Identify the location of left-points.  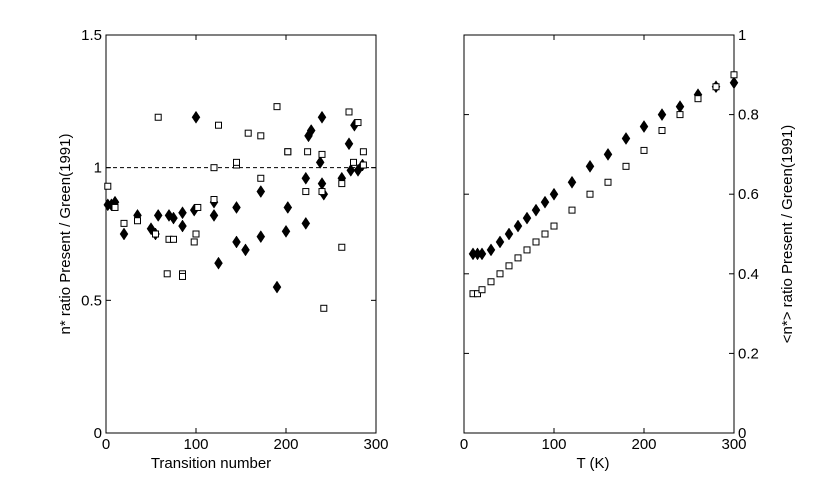
(235, 207).